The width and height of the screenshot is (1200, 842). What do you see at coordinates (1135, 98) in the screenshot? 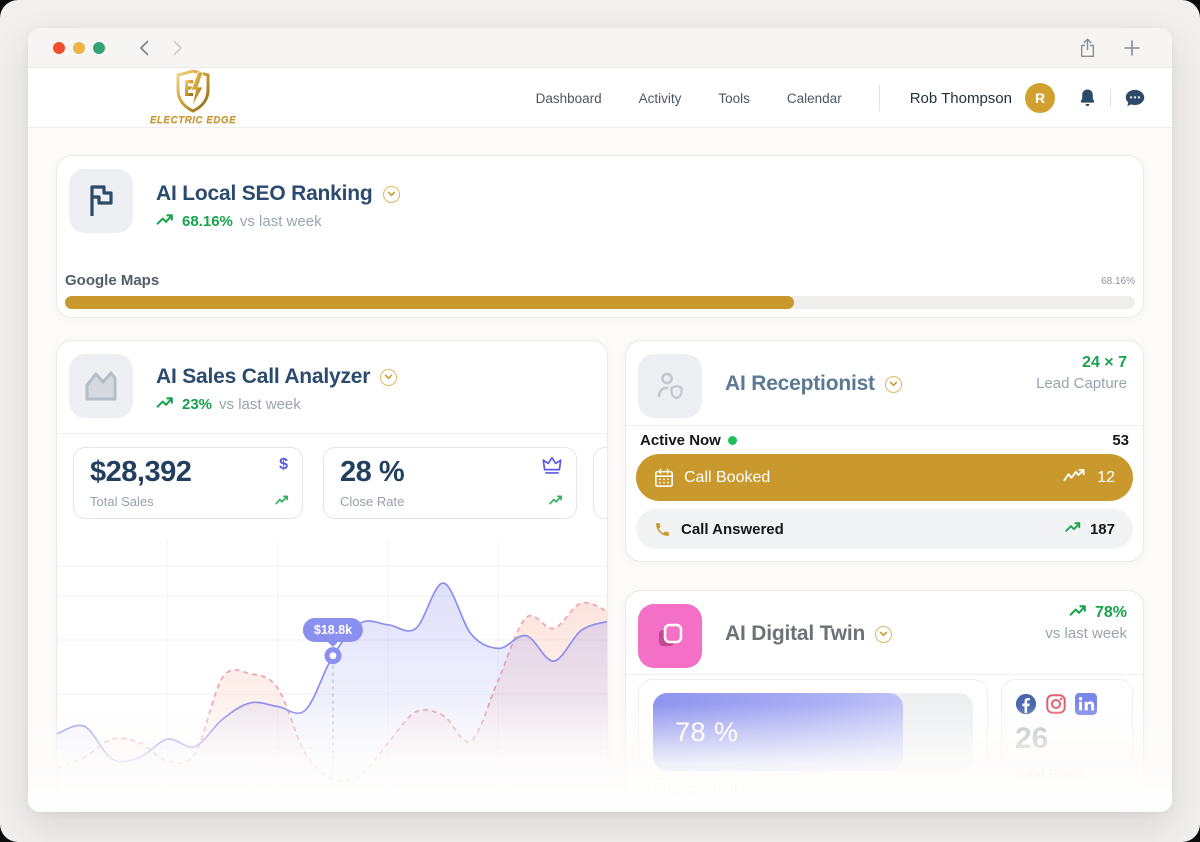
I see `chat-icon` at bounding box center [1135, 98].